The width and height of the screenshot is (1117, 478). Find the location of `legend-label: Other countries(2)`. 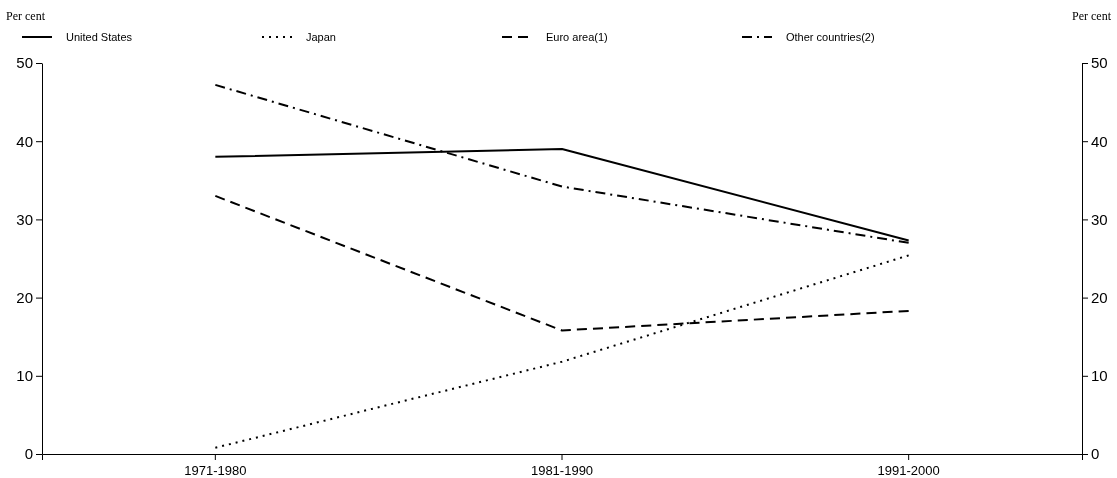

legend-label: Other countries(2) is located at coordinates (830, 37).